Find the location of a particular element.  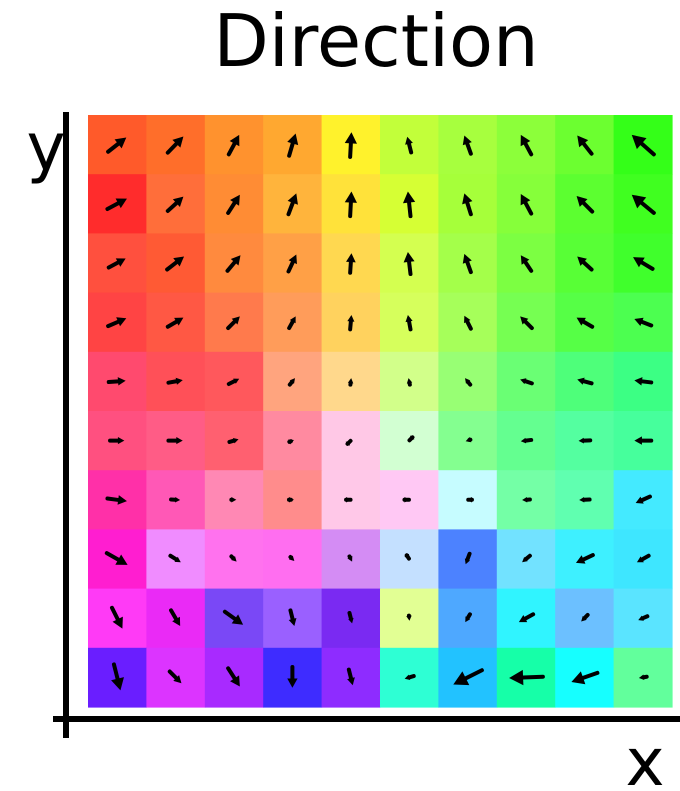

y-axis-label: y is located at coordinates (45, 147).